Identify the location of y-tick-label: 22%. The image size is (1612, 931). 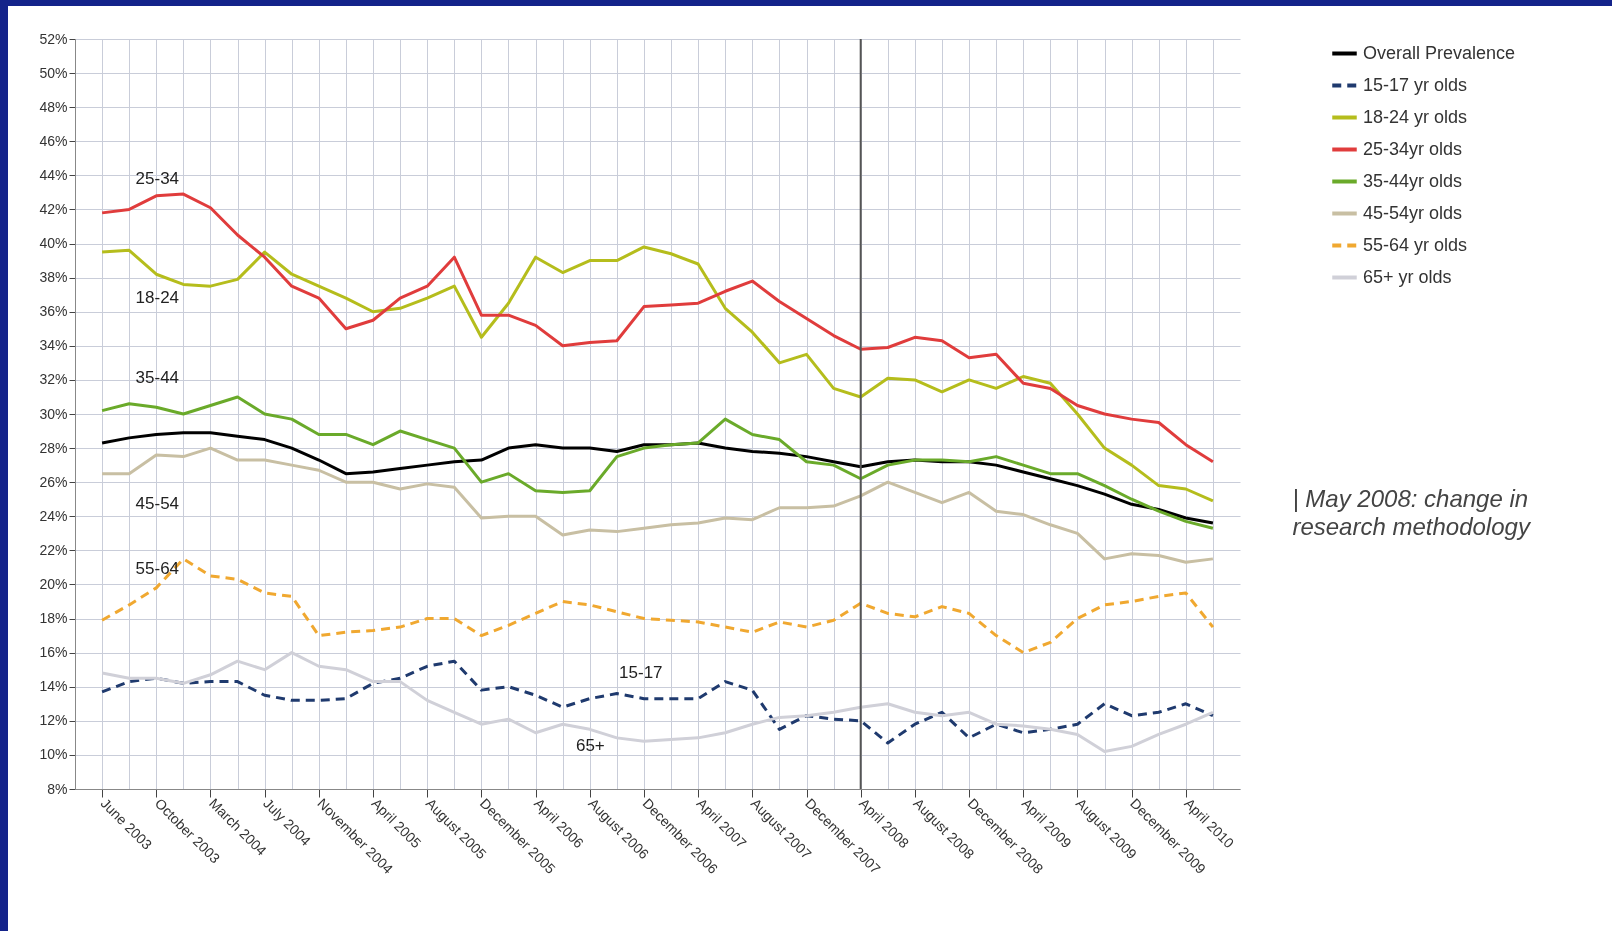
(53, 549).